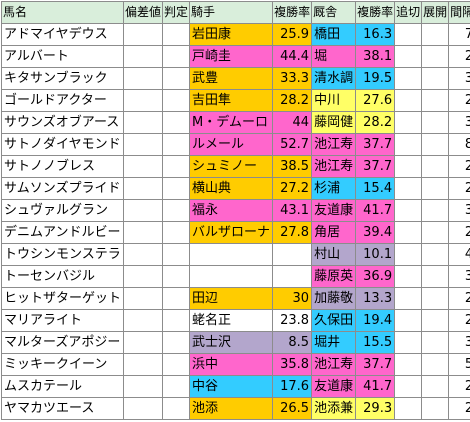 The height and width of the screenshot is (422, 470). I want to click on trainer-cell: 村山, so click(334, 254).